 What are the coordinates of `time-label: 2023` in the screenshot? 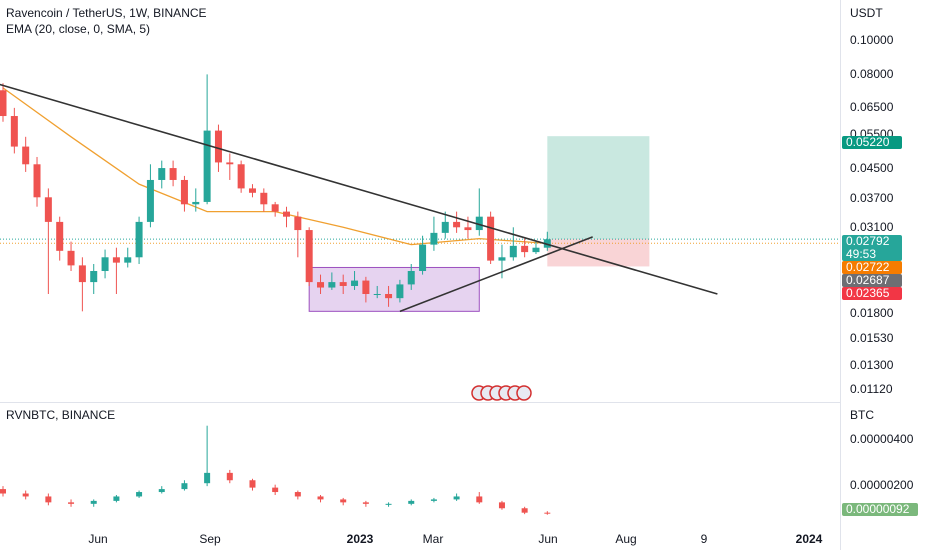 It's located at (360, 539).